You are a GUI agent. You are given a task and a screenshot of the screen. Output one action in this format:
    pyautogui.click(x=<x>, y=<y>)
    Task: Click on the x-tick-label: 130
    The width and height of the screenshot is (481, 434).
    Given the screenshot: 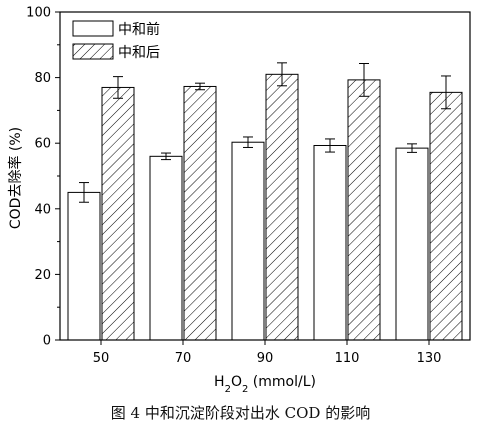 What is the action you would take?
    pyautogui.click(x=429, y=358)
    